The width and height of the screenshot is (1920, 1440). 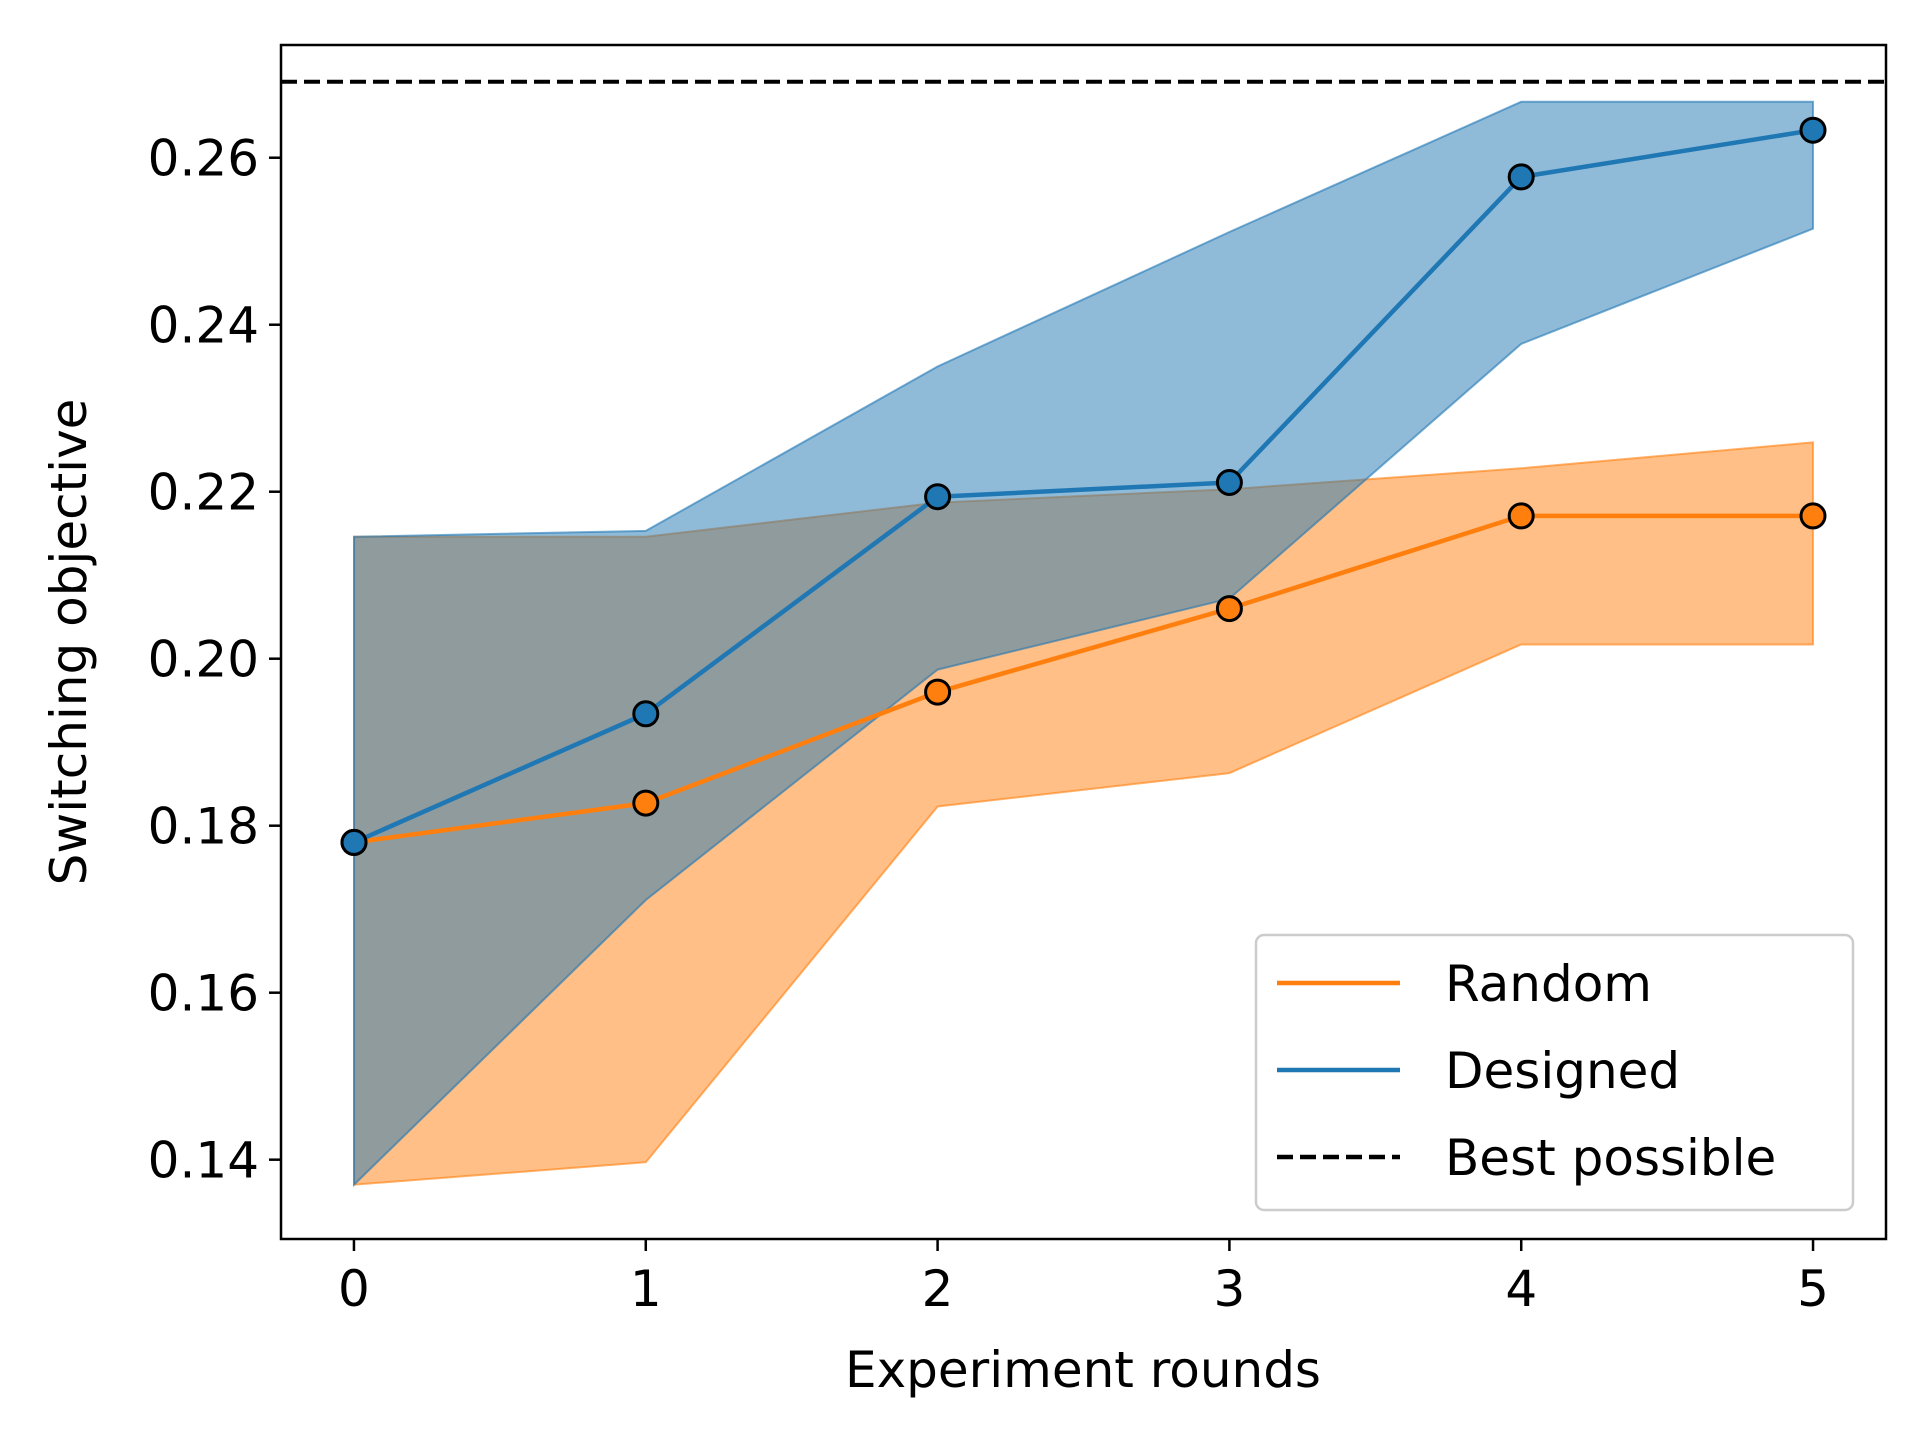 I want to click on x-tick-label: 4, so click(x=1521, y=1289).